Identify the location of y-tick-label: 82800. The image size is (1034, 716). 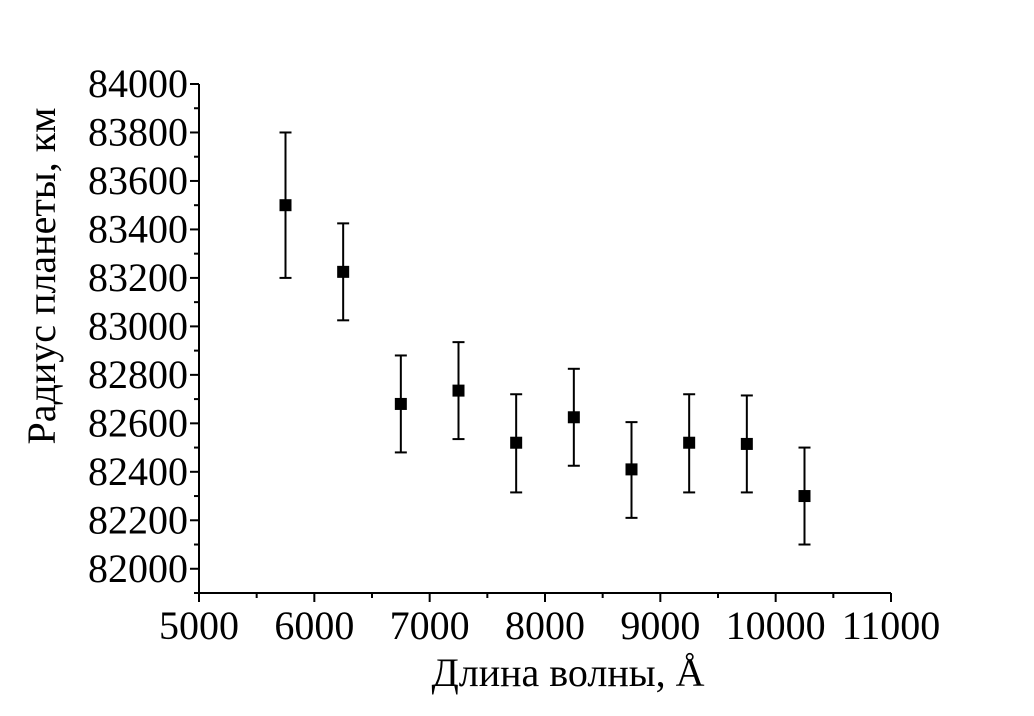
(138, 374).